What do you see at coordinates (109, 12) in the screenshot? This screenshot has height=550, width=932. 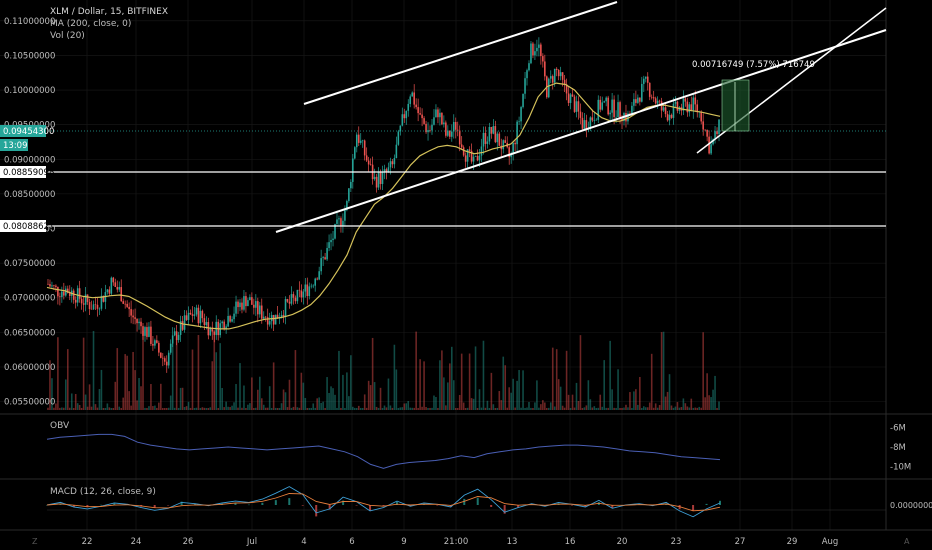 I see `symbol-title: XLM / Dollar, 15, BITFINEX` at bounding box center [109, 12].